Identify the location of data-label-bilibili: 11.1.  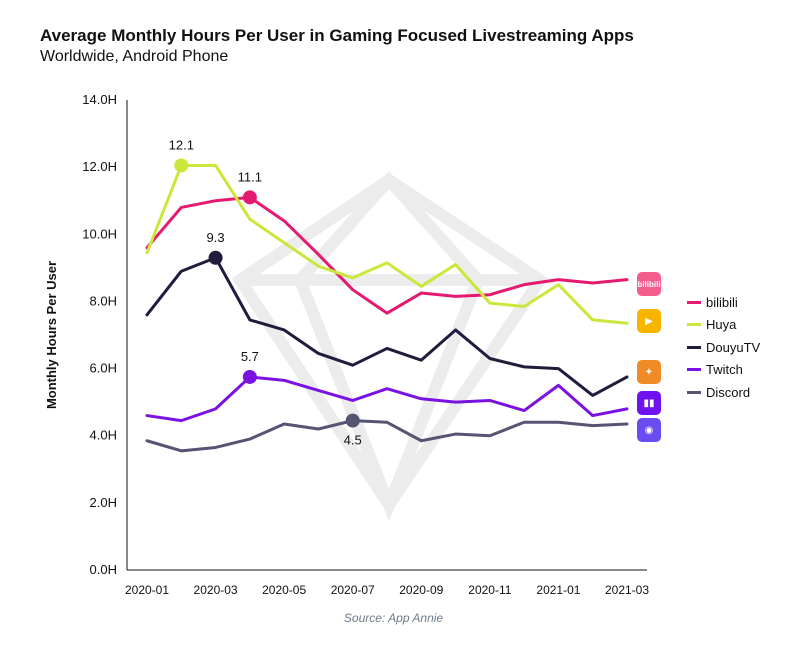
(250, 176).